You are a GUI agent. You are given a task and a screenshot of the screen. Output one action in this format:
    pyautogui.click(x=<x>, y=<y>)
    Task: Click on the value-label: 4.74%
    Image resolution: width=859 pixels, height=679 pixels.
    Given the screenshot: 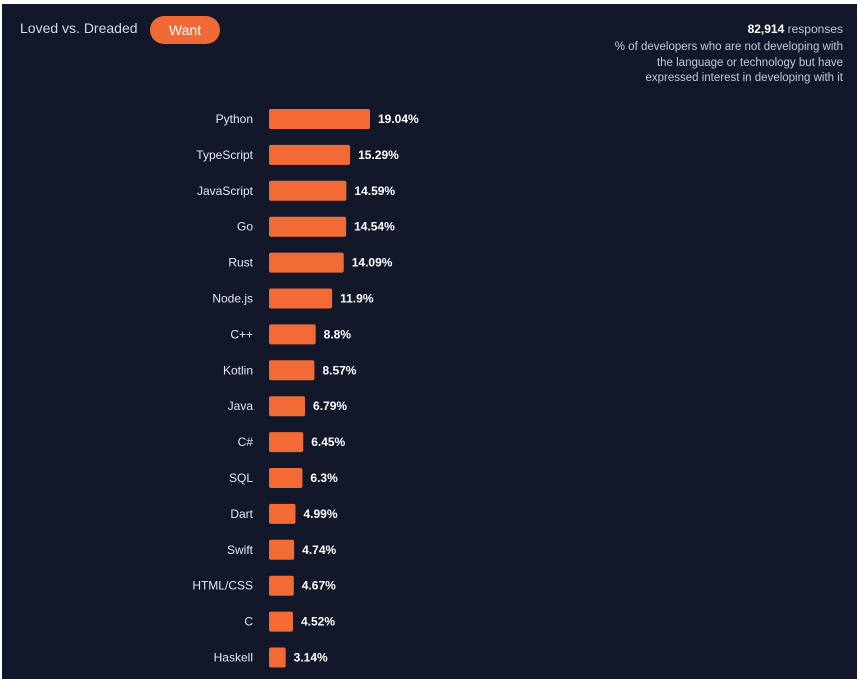 What is the action you would take?
    pyautogui.click(x=319, y=550)
    